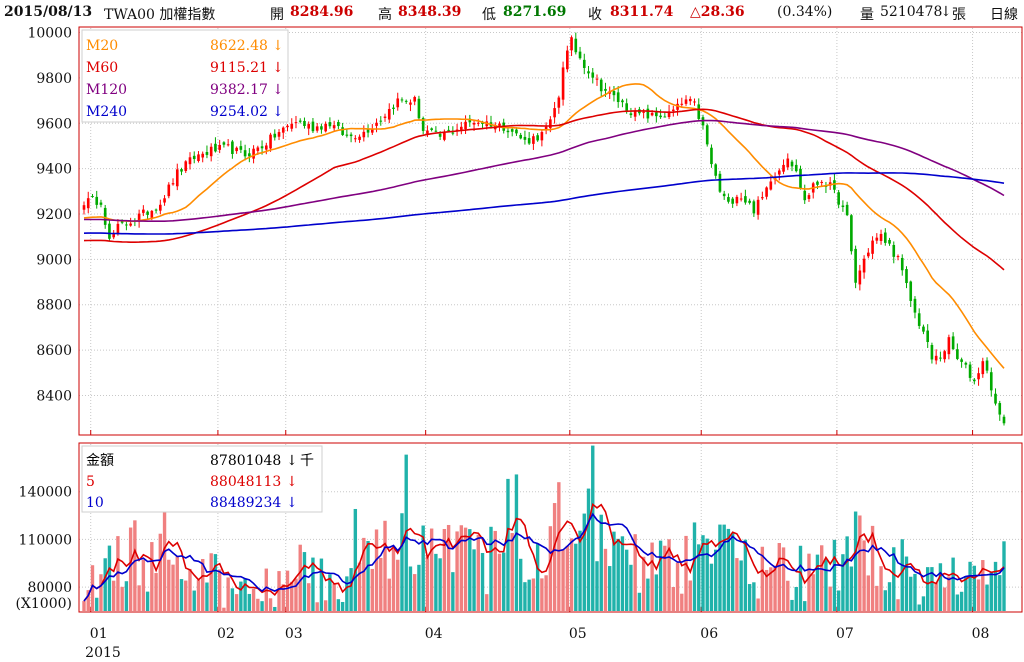 This screenshot has height=662, width=1024. I want to click on month-label: 08, so click(981, 634).